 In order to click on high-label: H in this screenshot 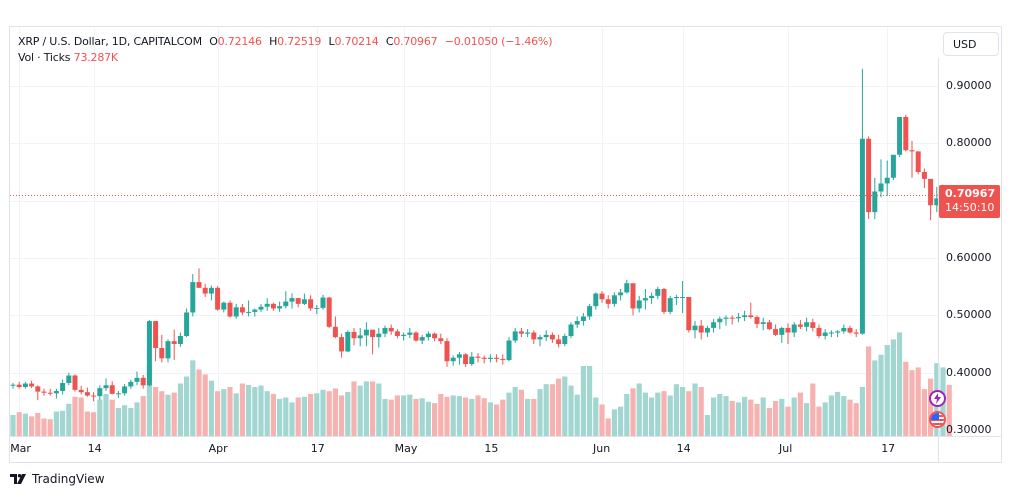, I will do `click(273, 41)`.